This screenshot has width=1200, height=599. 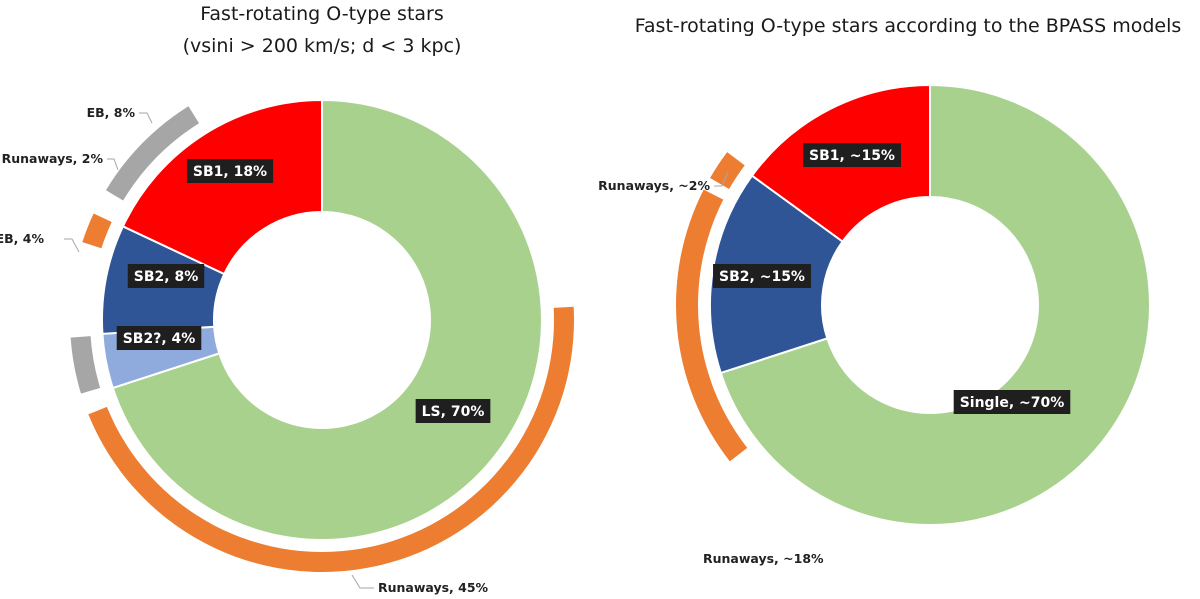 I want to click on chart-title-line-2: (vsini > 200 km/s; d < 3 kpc), so click(x=322, y=46).